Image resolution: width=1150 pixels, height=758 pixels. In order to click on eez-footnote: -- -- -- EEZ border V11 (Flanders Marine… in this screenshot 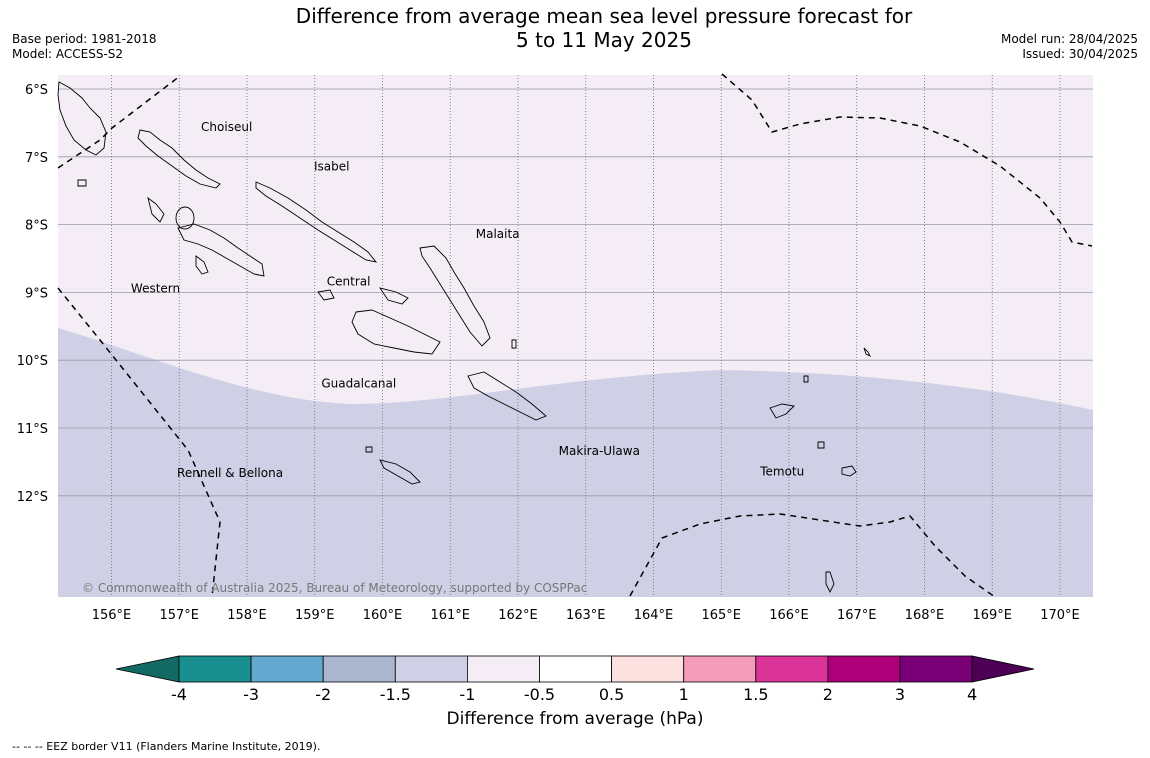, I will do `click(166, 746)`.